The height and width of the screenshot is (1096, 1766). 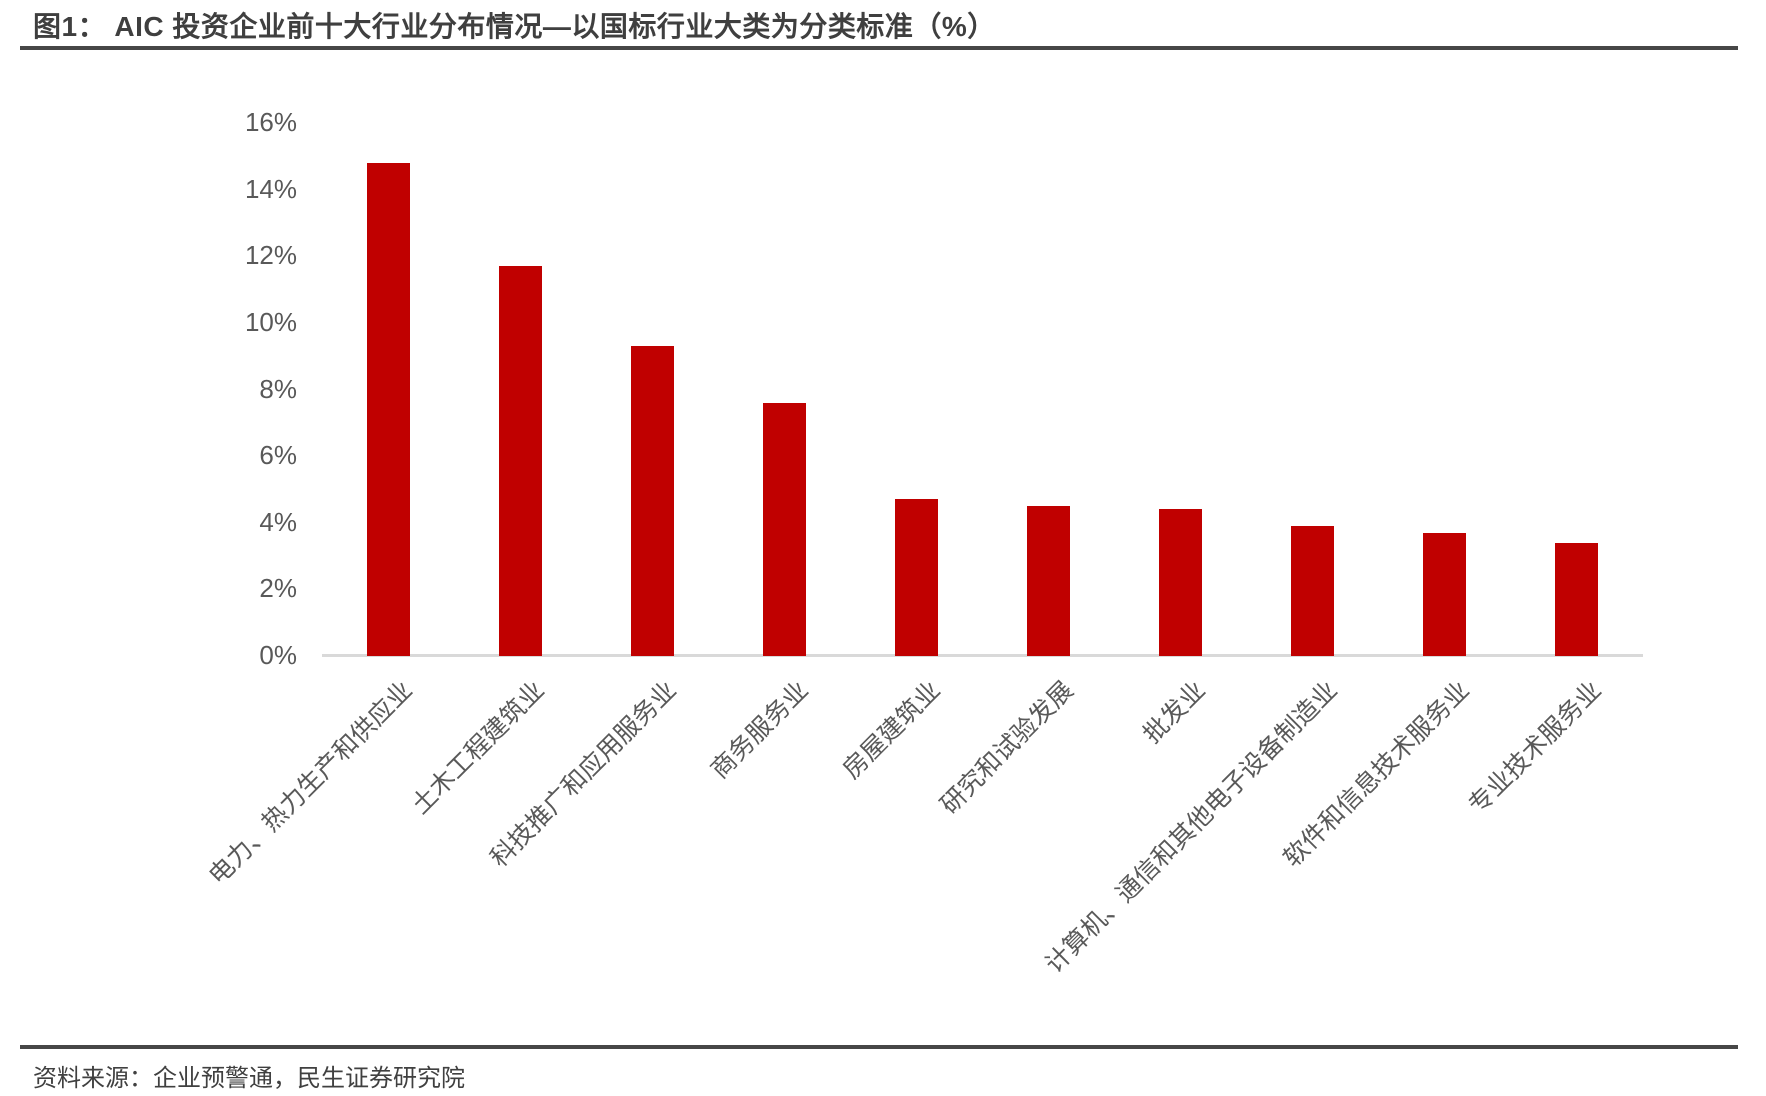 I want to click on x-axis-label: 商务服务业, so click(x=760, y=730).